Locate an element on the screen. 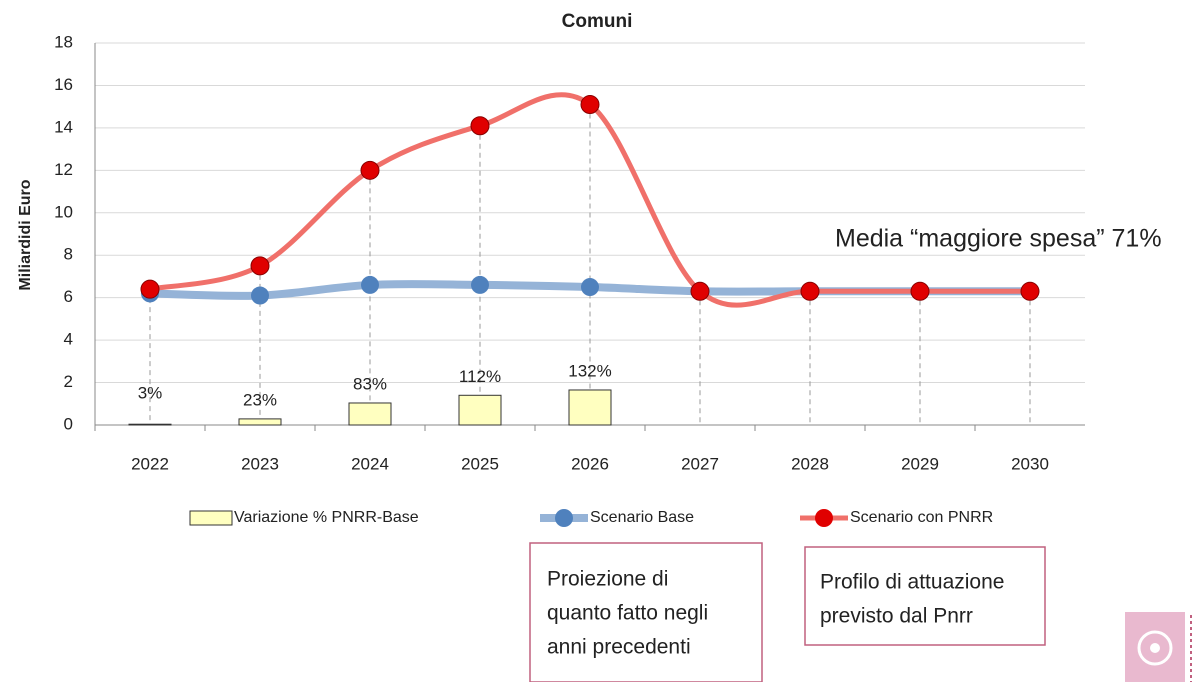  x-tick-label: 2026 is located at coordinates (590, 463).